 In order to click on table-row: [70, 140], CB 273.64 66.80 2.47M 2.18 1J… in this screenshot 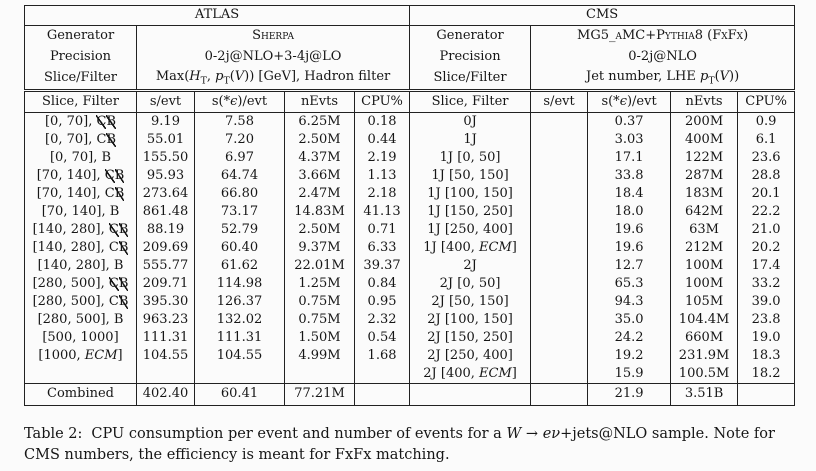, I will do `click(410, 194)`.